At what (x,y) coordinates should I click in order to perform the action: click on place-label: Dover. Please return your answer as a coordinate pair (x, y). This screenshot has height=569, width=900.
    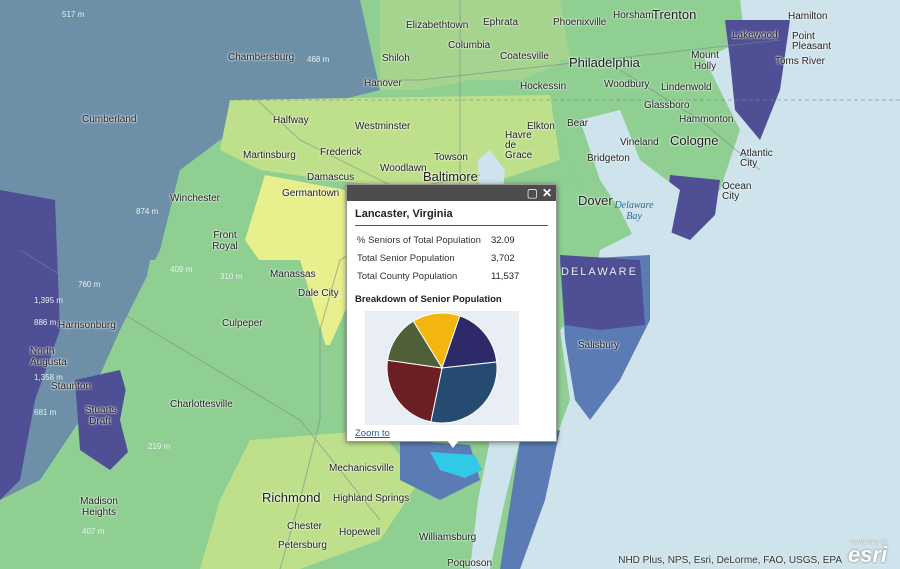
    Looking at the image, I should click on (595, 200).